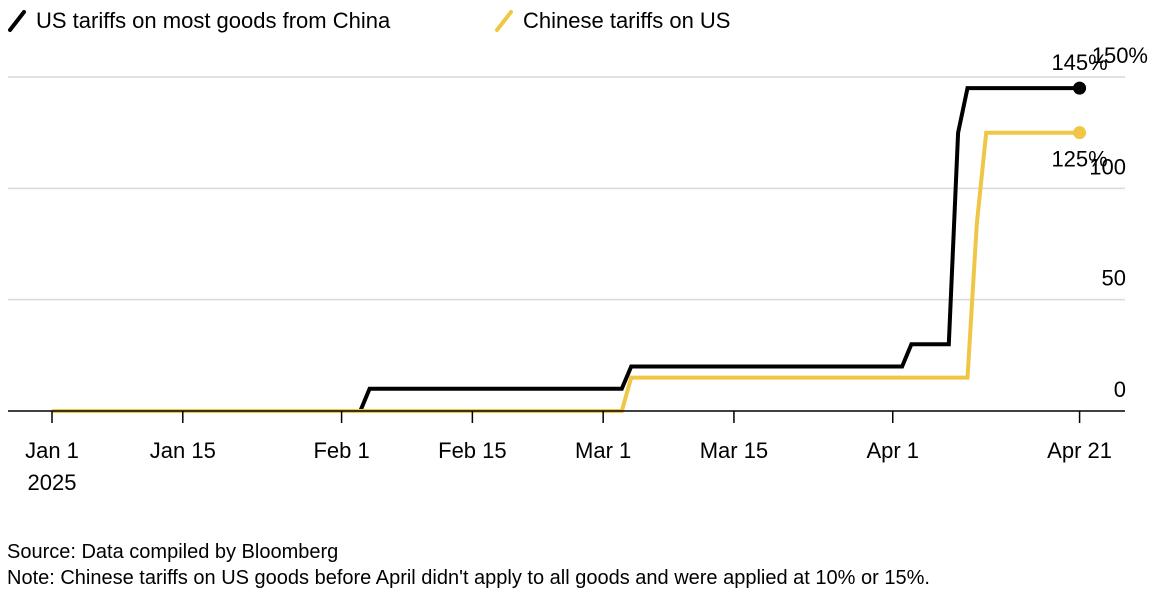  Describe the element at coordinates (1079, 111) in the screenshot. I see `end-annotations: 145% 125%` at that location.